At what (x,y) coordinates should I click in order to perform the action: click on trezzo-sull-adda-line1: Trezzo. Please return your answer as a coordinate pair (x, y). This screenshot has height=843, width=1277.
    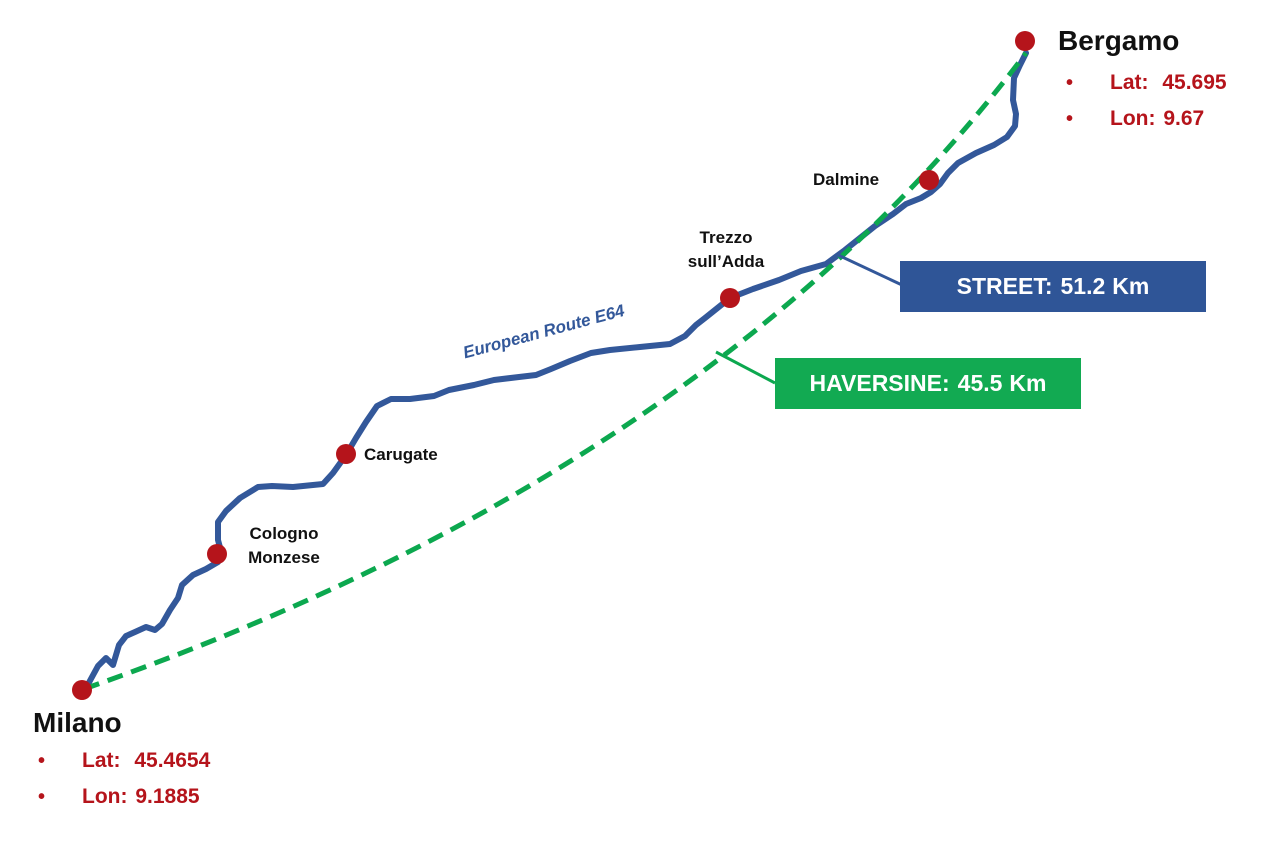
    Looking at the image, I should click on (726, 237).